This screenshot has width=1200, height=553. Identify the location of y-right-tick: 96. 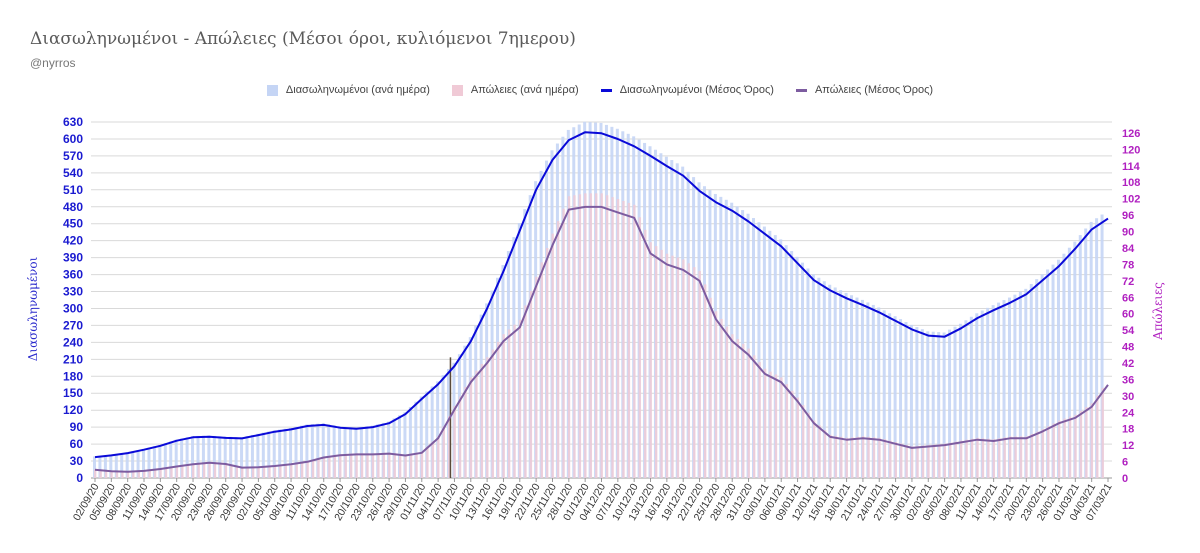
(1128, 216).